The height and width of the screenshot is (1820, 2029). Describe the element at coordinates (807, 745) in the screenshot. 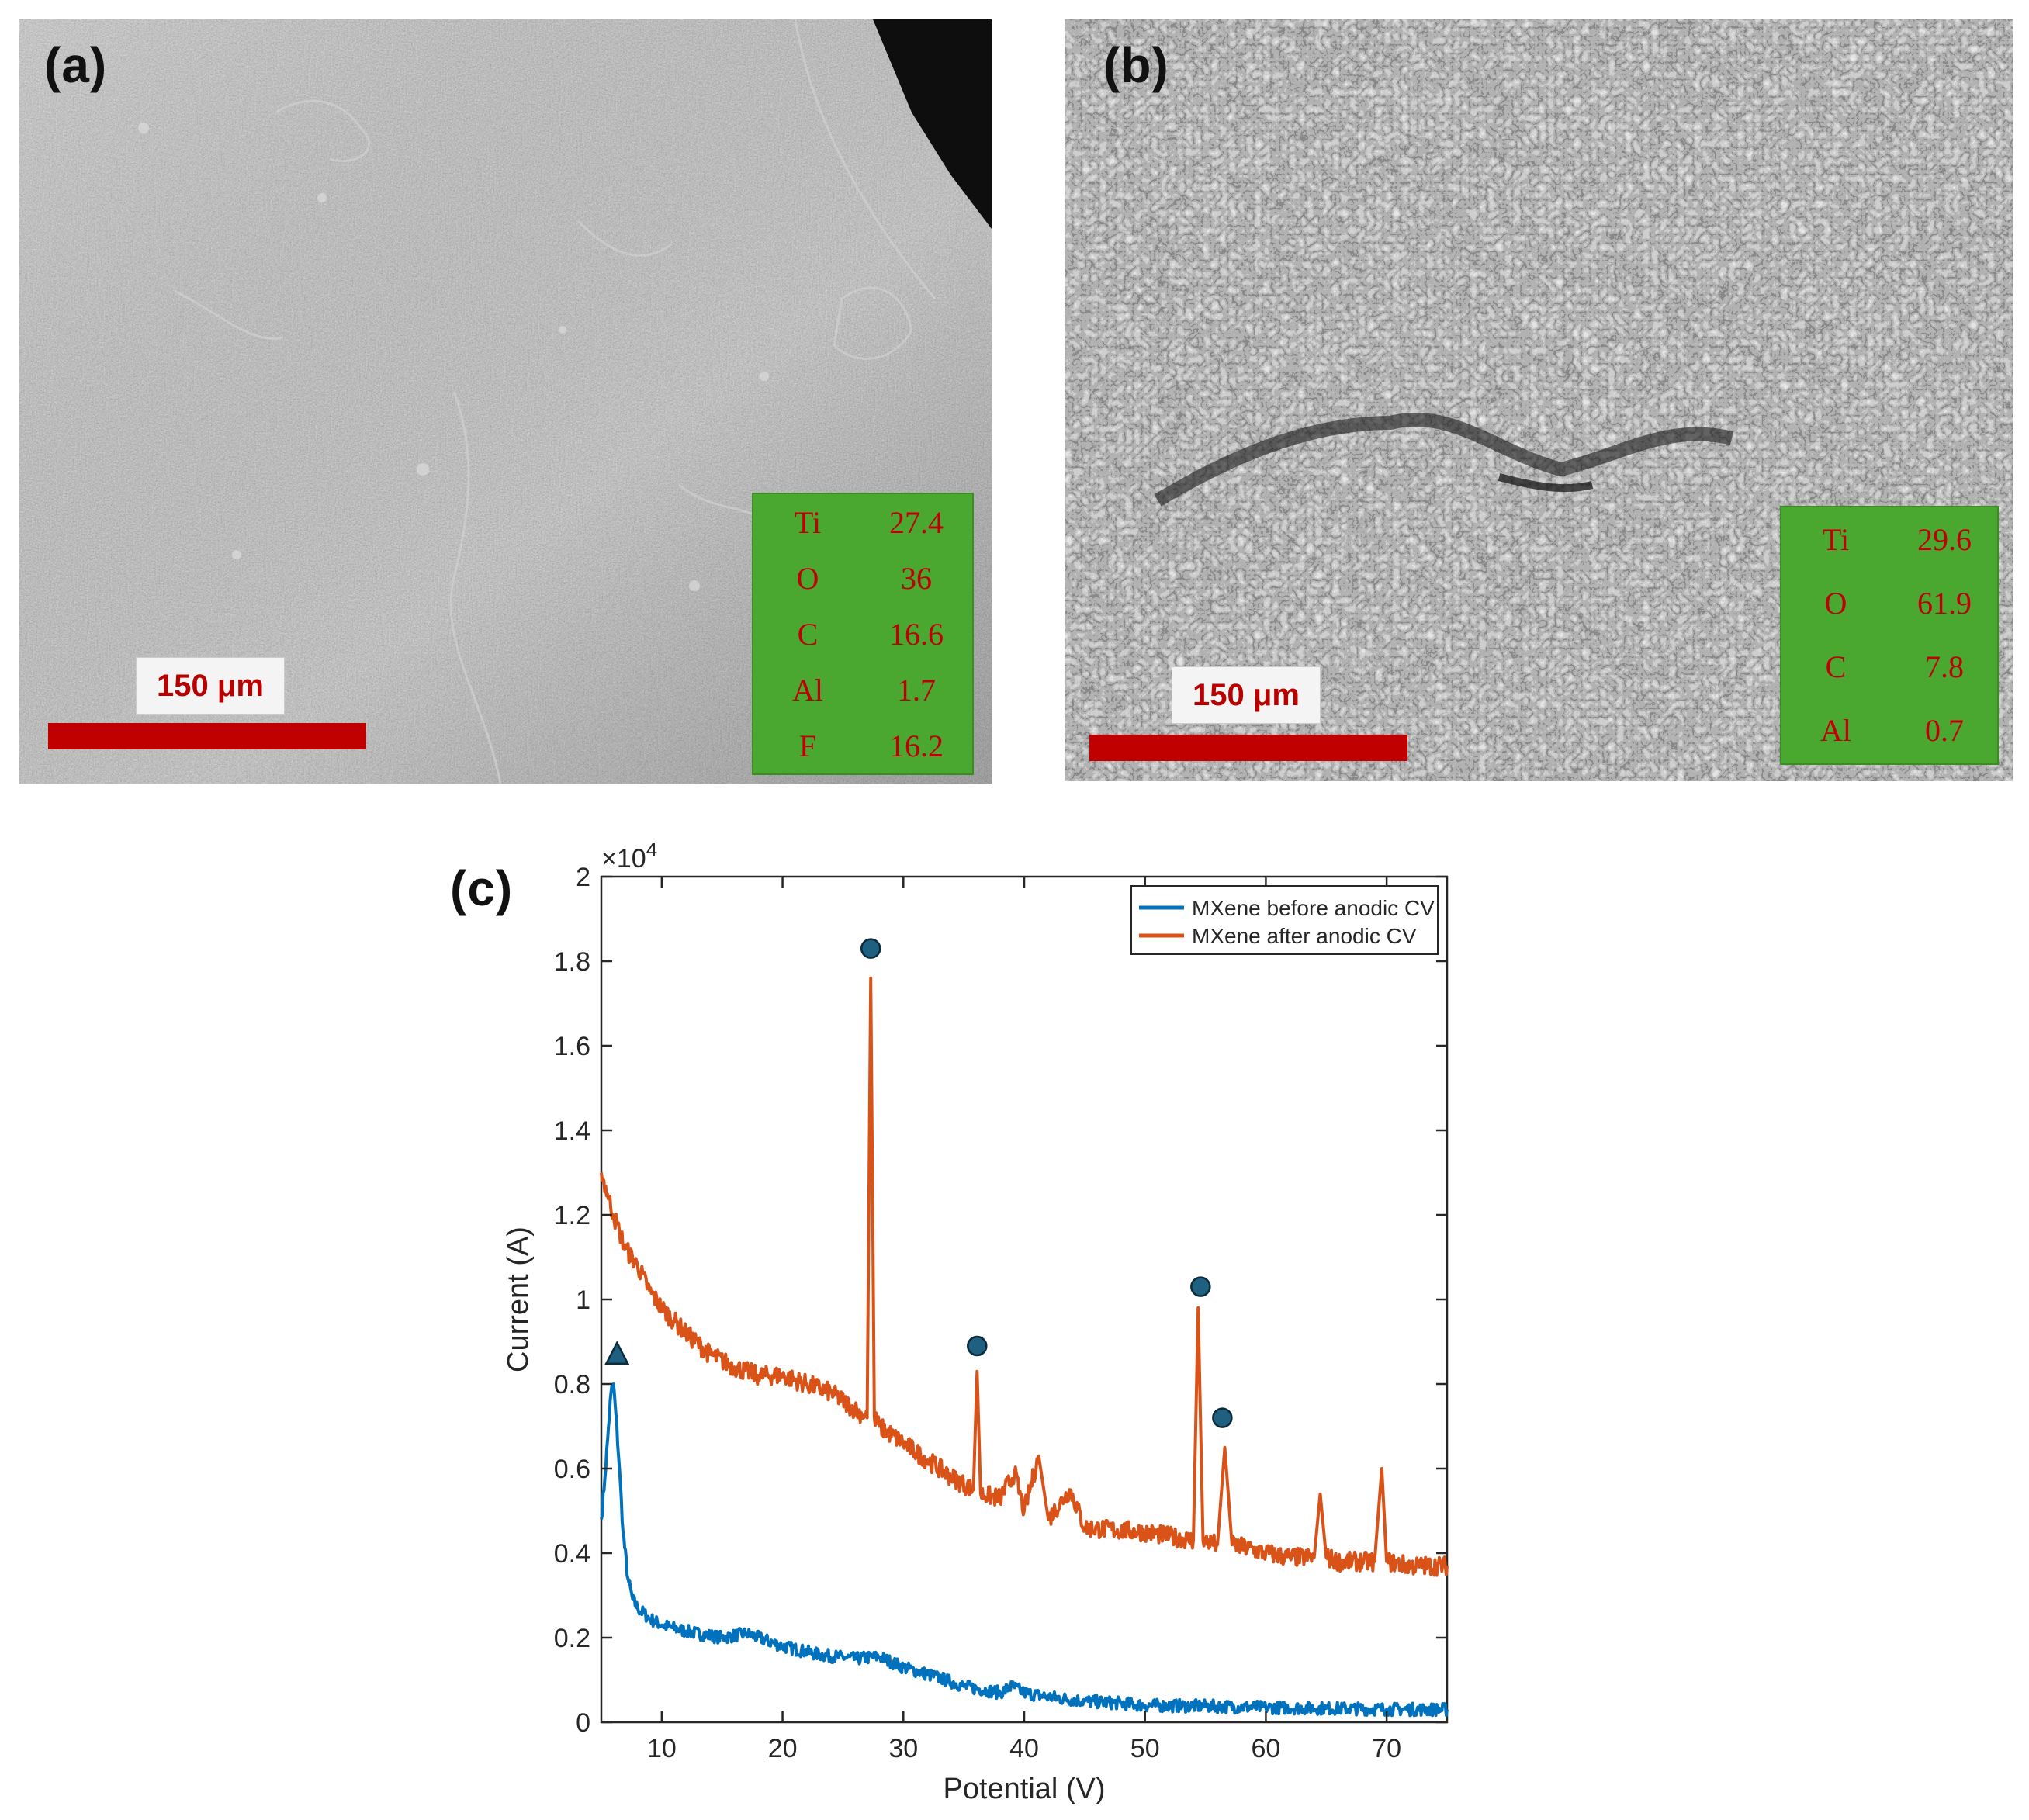

I see `eds-element: F` at that location.